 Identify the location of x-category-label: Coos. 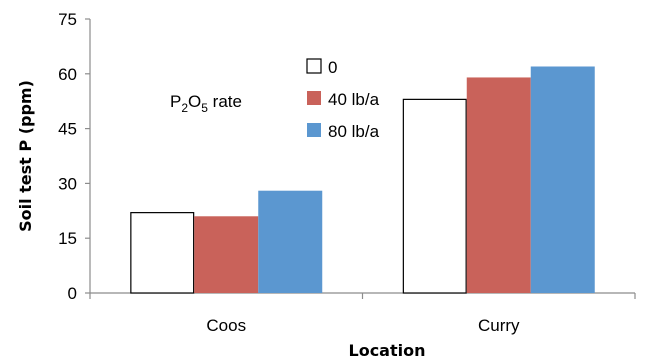
(226, 325).